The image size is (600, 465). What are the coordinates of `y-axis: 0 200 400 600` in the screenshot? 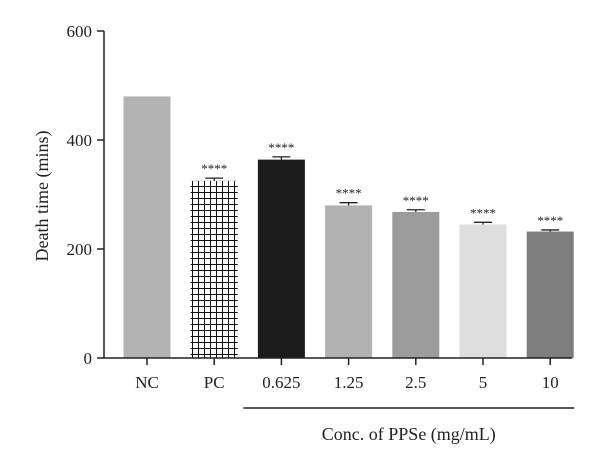 It's located at (86, 195).